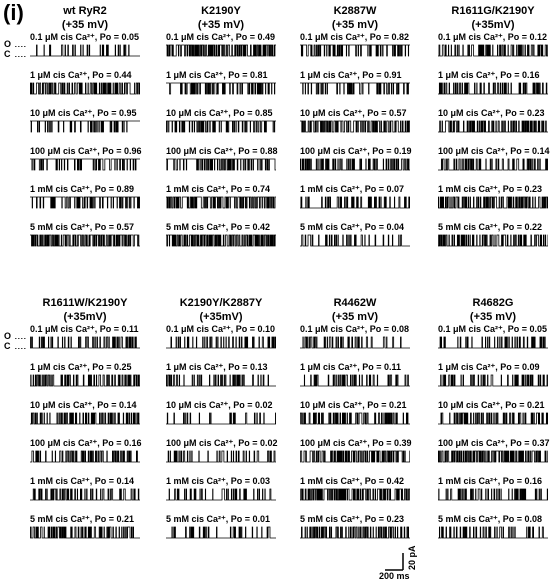  What do you see at coordinates (222, 443) in the screenshot?
I see `condition-label: 100 μM cis Ca²⁺, Po = 0.02` at bounding box center [222, 443].